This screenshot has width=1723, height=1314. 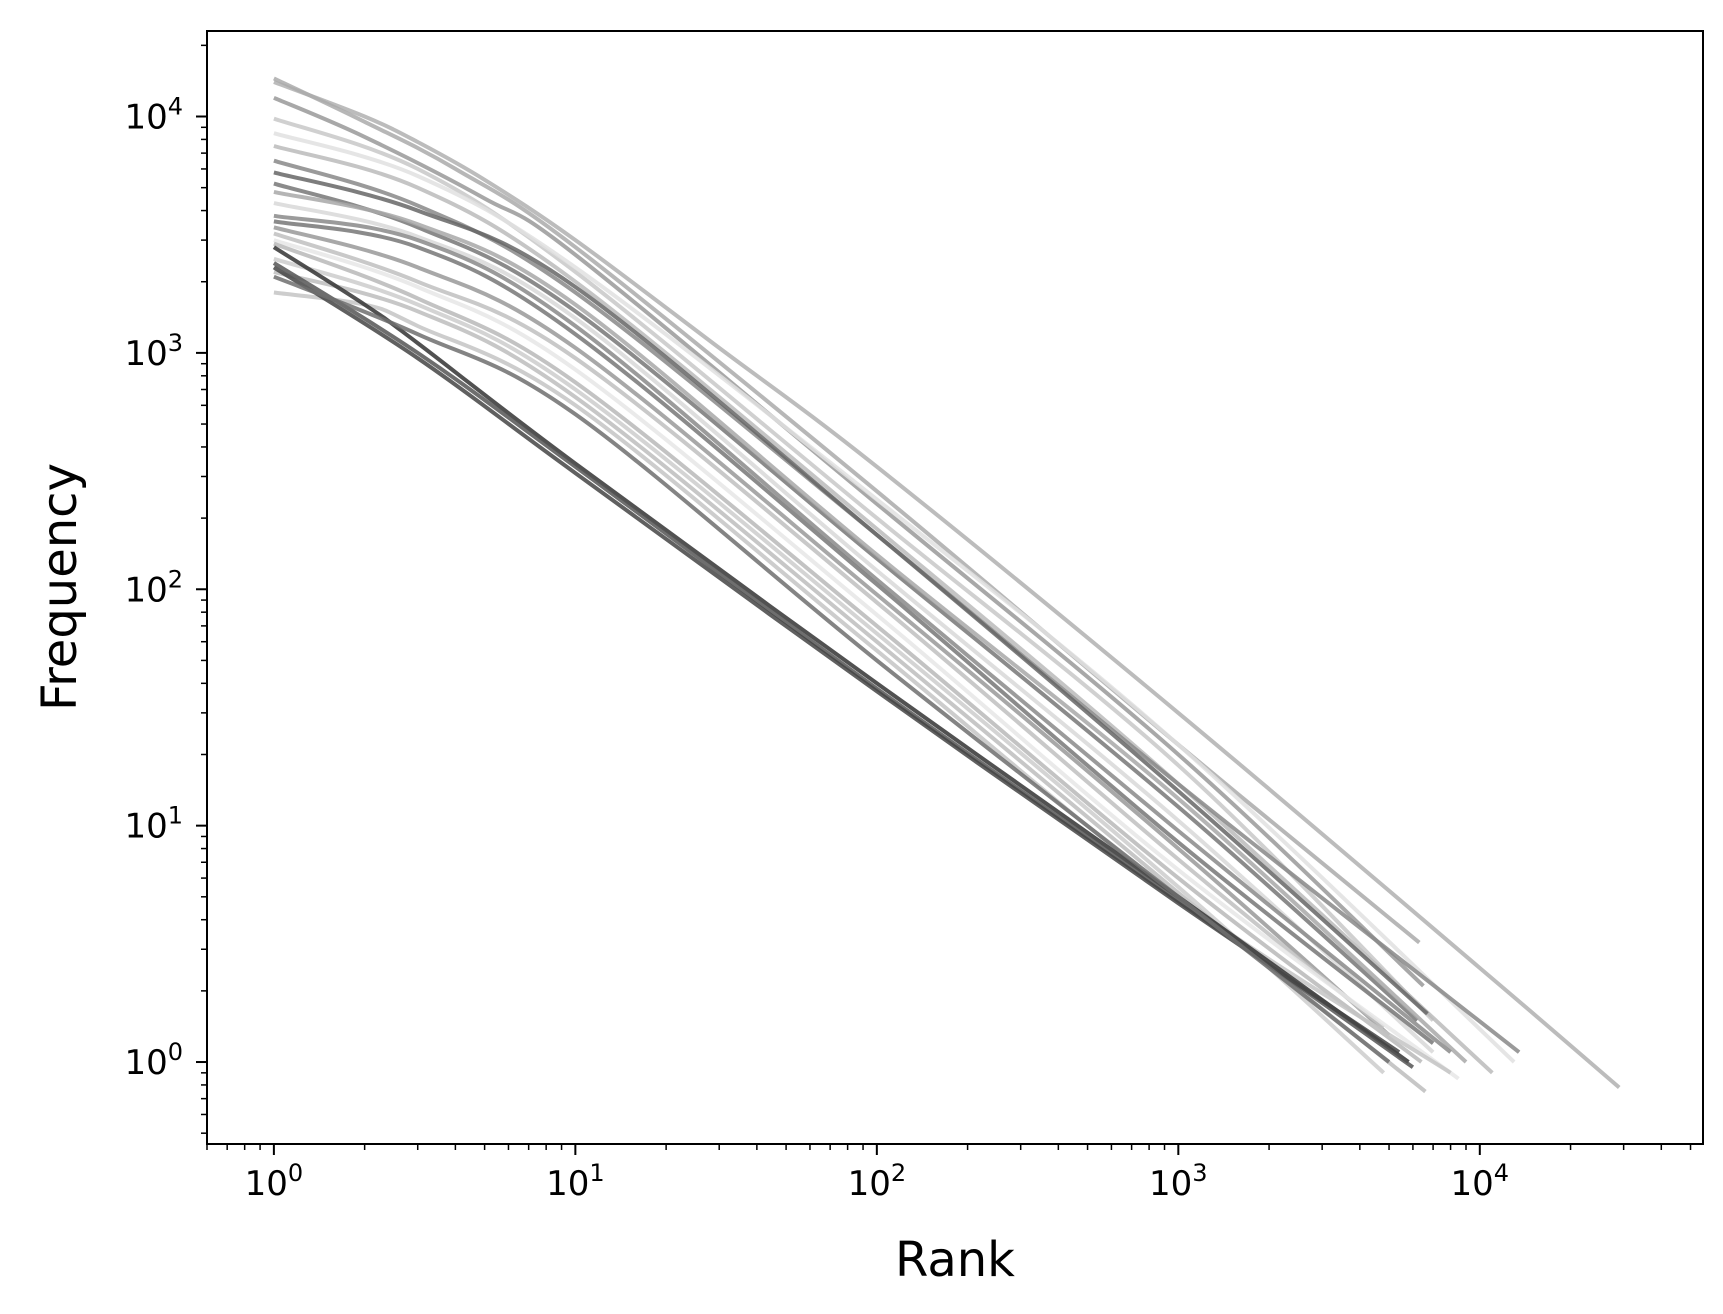 What do you see at coordinates (955, 1260) in the screenshot?
I see `x-axis-title: Rank` at bounding box center [955, 1260].